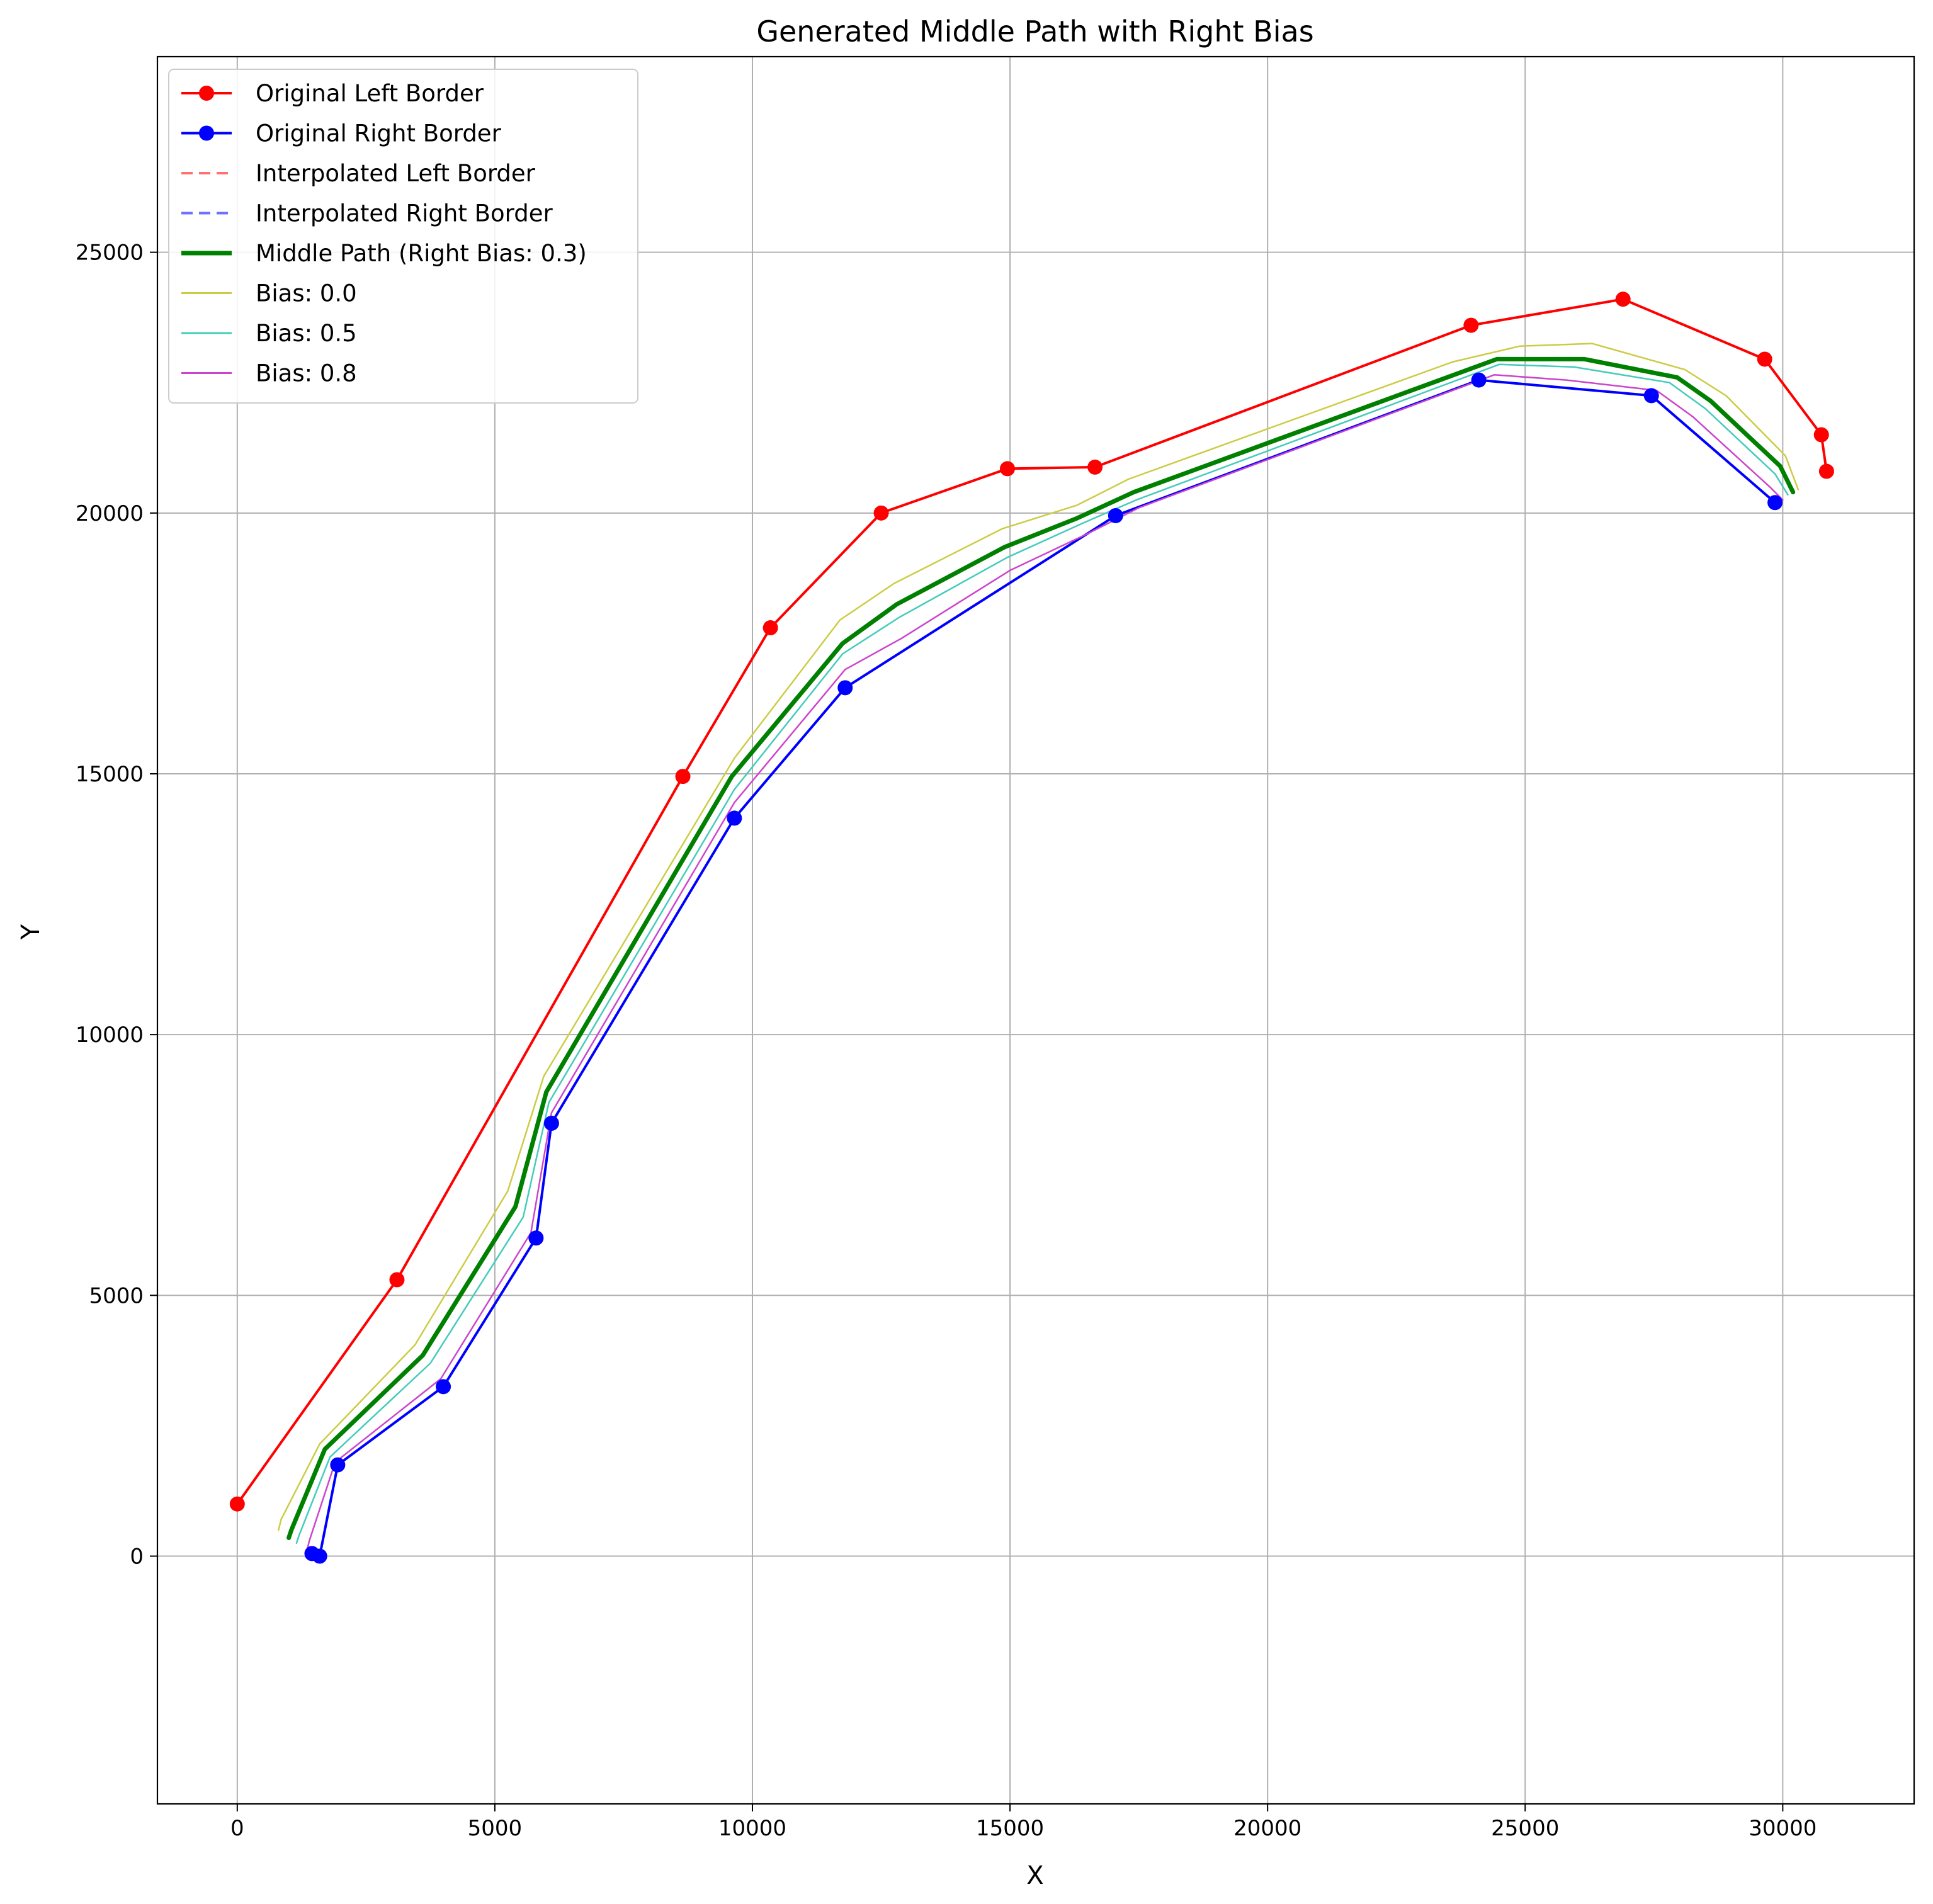  What do you see at coordinates (752, 1828) in the screenshot?
I see `x-tick-label: 10000` at bounding box center [752, 1828].